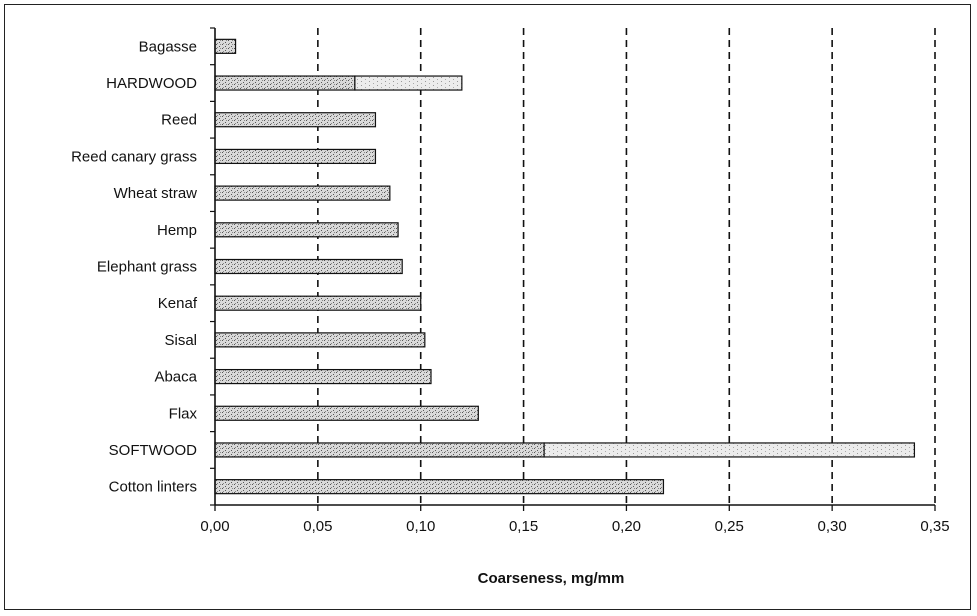 This screenshot has width=977, height=616. I want to click on category-label: HARDWOOD, so click(151, 83).